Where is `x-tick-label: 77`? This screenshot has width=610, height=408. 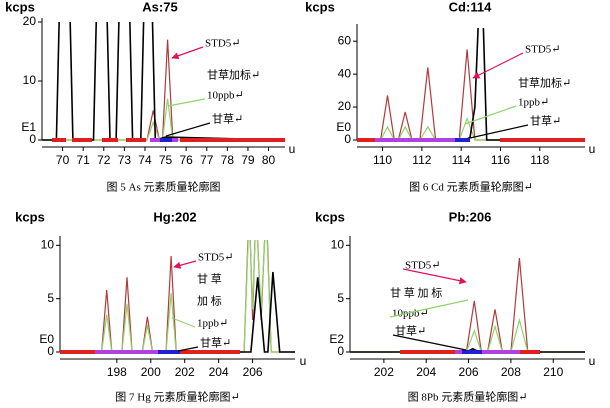
x-tick-label: 77 is located at coordinates (207, 160).